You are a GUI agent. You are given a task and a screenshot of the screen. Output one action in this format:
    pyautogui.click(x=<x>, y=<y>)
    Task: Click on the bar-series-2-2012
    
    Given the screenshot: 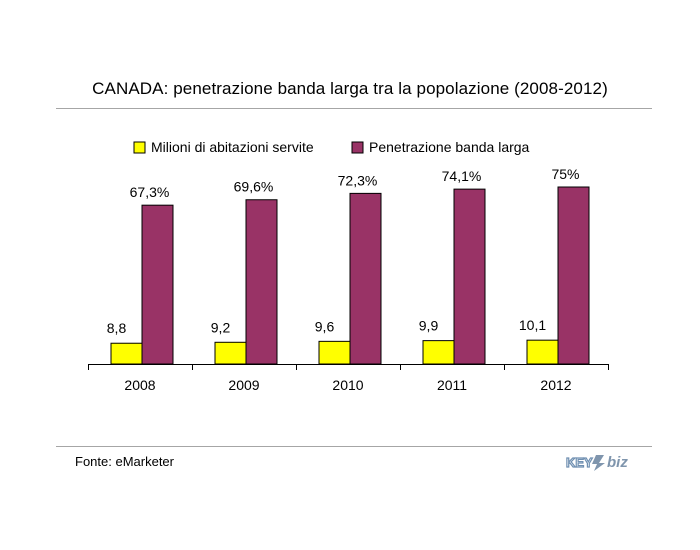 What is the action you would take?
    pyautogui.click(x=573, y=275)
    